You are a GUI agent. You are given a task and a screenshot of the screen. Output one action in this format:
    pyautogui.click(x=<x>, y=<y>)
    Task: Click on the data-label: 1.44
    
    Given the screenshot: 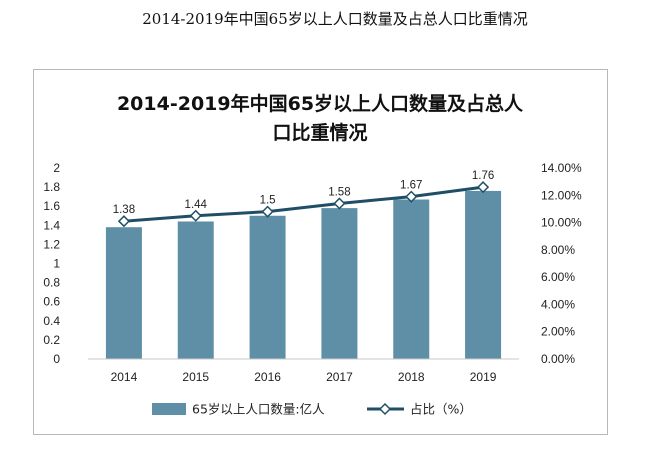 What is the action you would take?
    pyautogui.click(x=196, y=205)
    